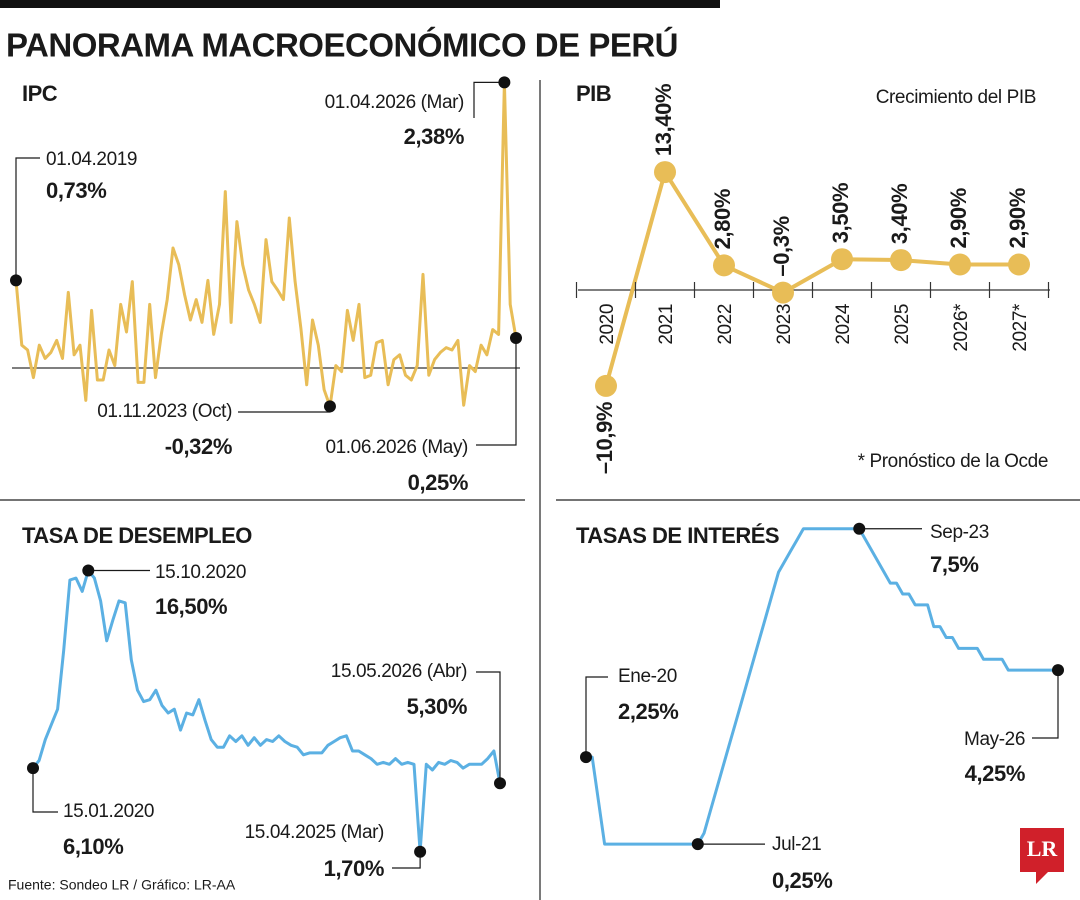 Image resolution: width=1080 pixels, height=900 pixels. What do you see at coordinates (314, 832) in the screenshot?
I see `annotation-date: 15.04.2025 (Mar)` at bounding box center [314, 832].